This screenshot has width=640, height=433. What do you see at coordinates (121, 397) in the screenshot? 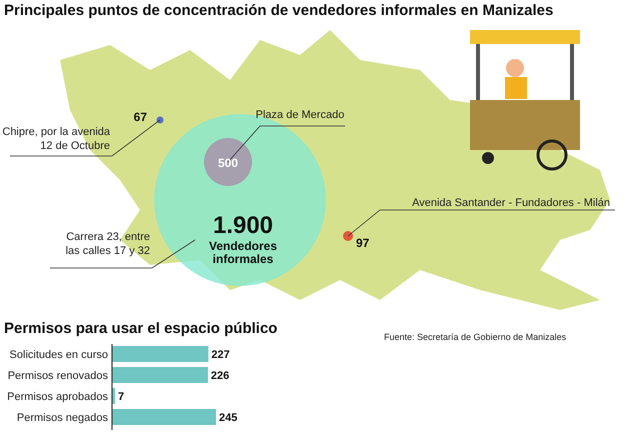
I see `data-label: 7` at bounding box center [121, 397].